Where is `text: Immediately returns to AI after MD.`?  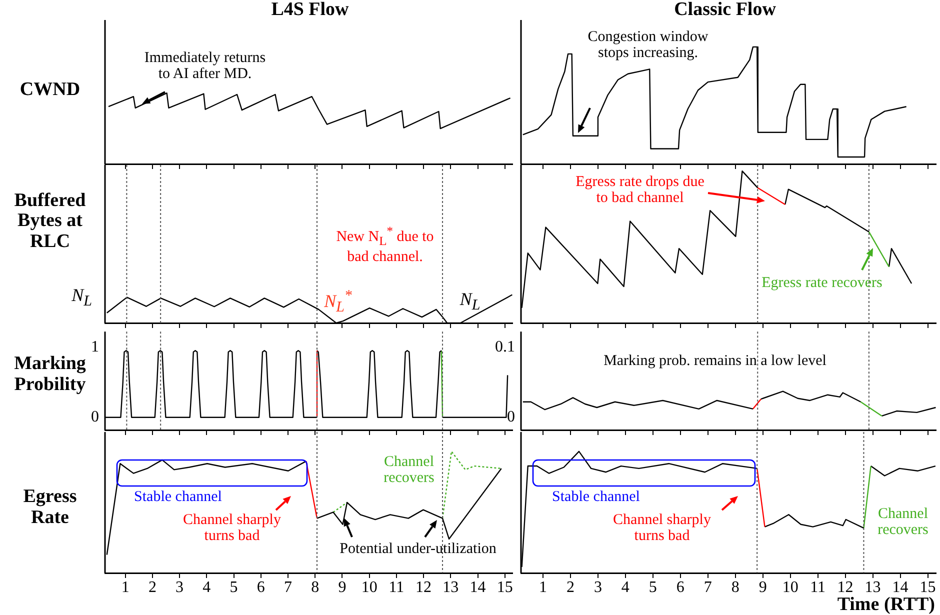
text: Immediately returns to AI after MD. is located at coordinates (205, 66).